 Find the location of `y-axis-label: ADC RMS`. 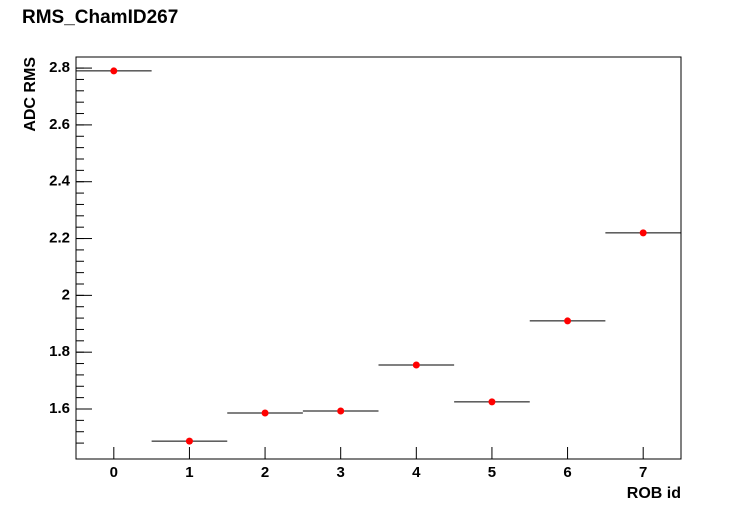

y-axis-label: ADC RMS is located at coordinates (30, 94).